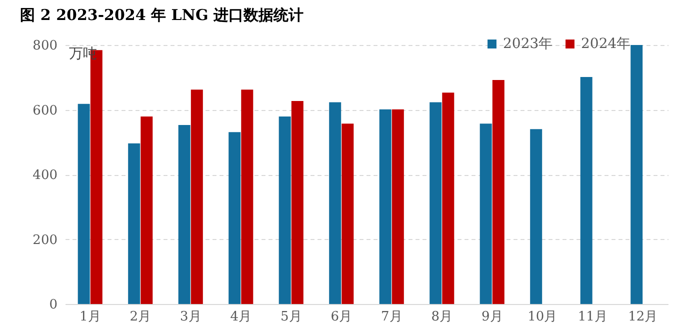 The height and width of the screenshot is (333, 688). What do you see at coordinates (45, 175) in the screenshot?
I see `y-tick-label: 400` at bounding box center [45, 175].